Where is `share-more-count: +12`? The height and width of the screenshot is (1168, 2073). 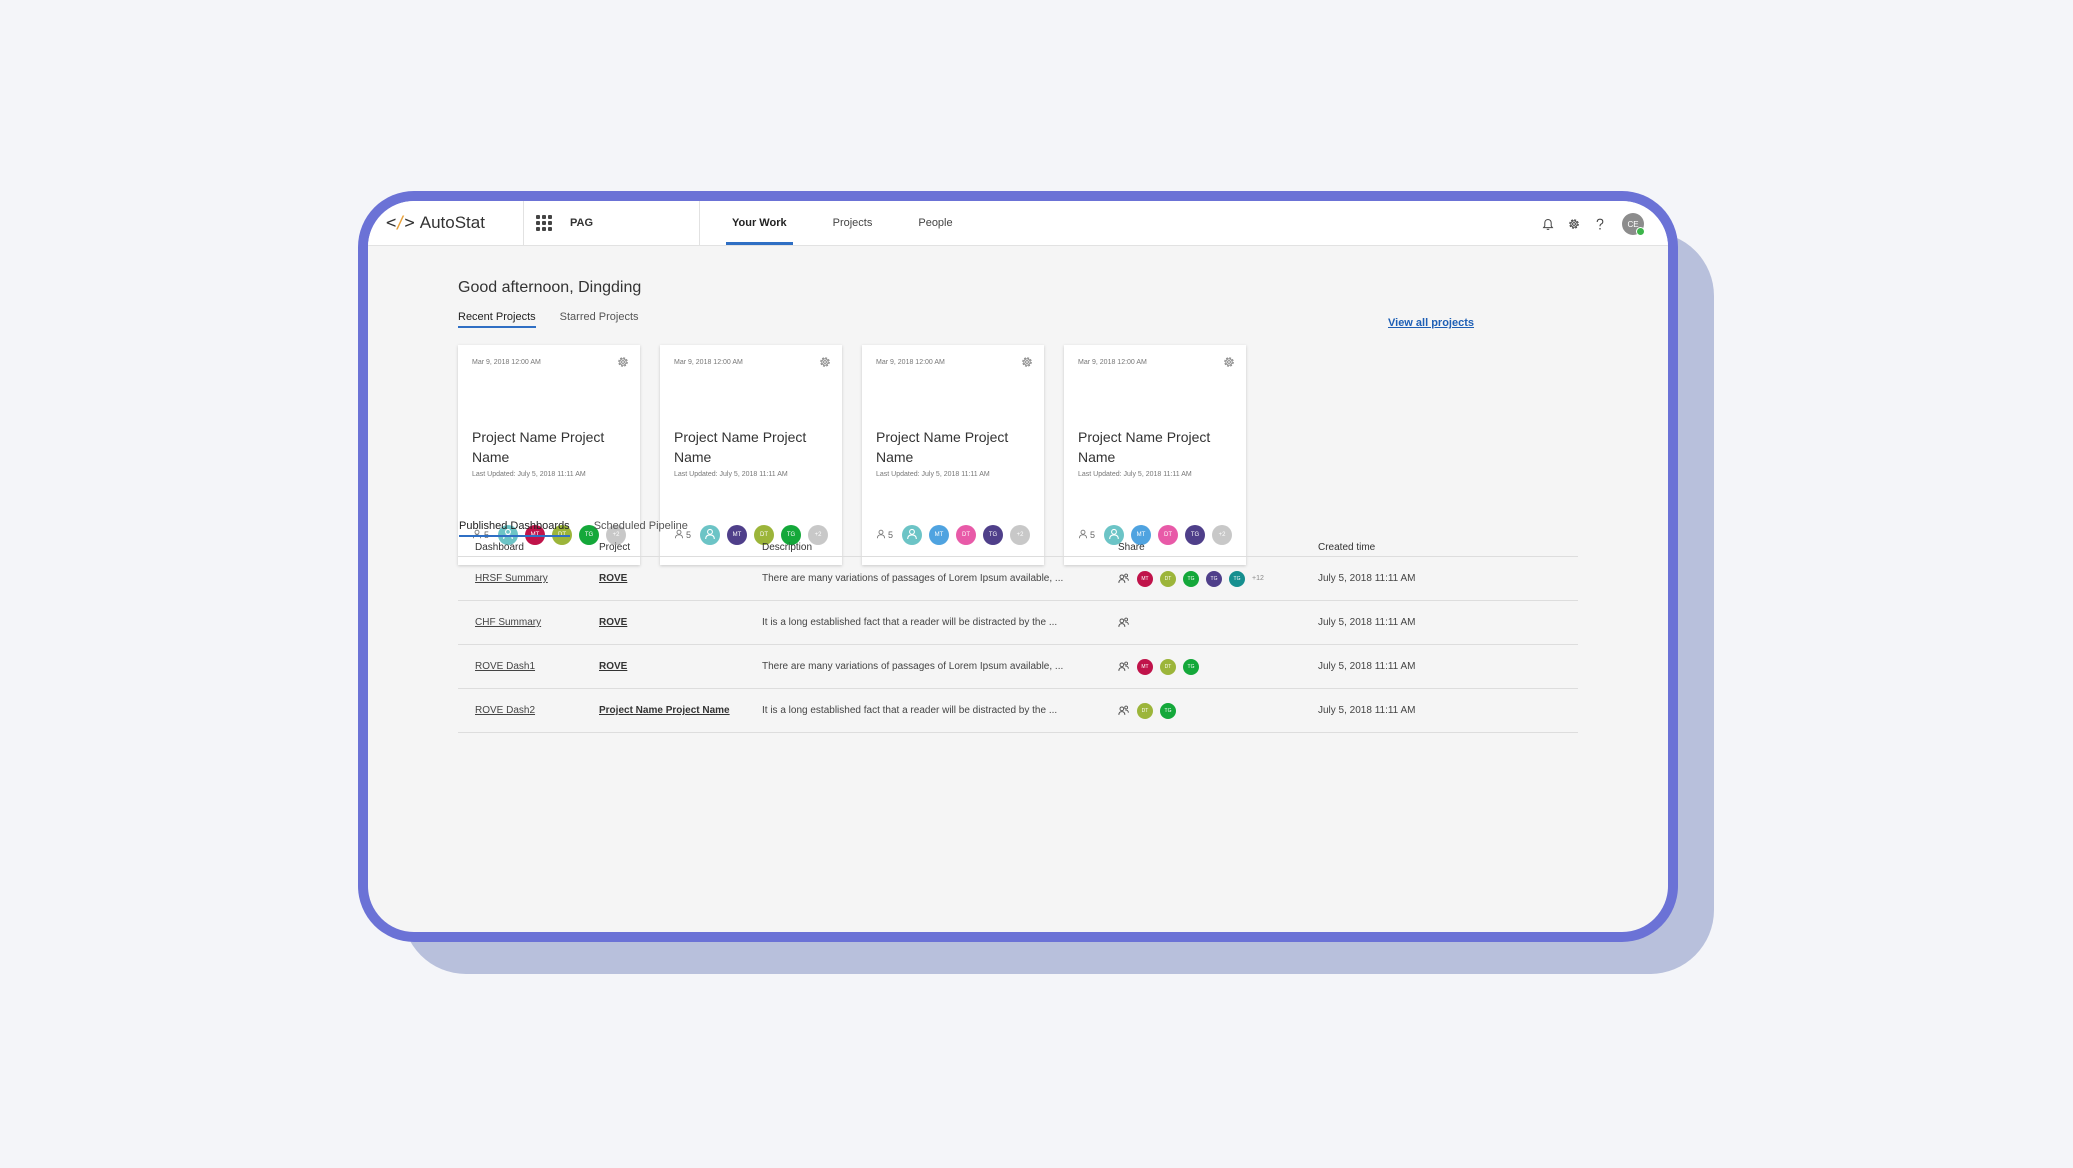 share-more-count: +12 is located at coordinates (1258, 578).